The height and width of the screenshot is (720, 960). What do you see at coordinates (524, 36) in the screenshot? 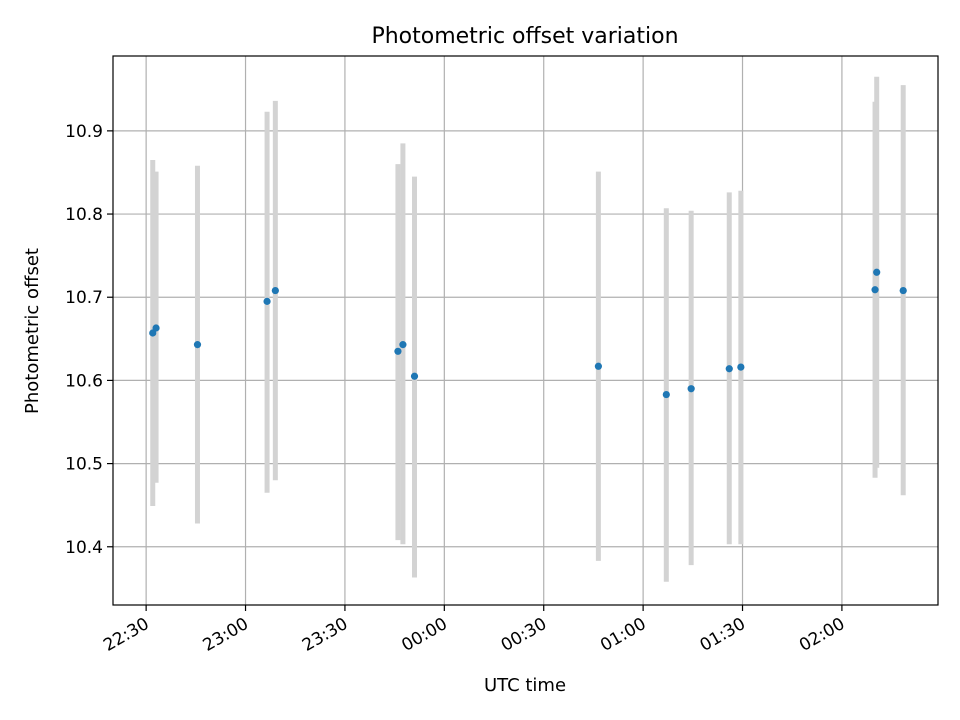
I see `chart-title: Photometric offset variation` at bounding box center [524, 36].